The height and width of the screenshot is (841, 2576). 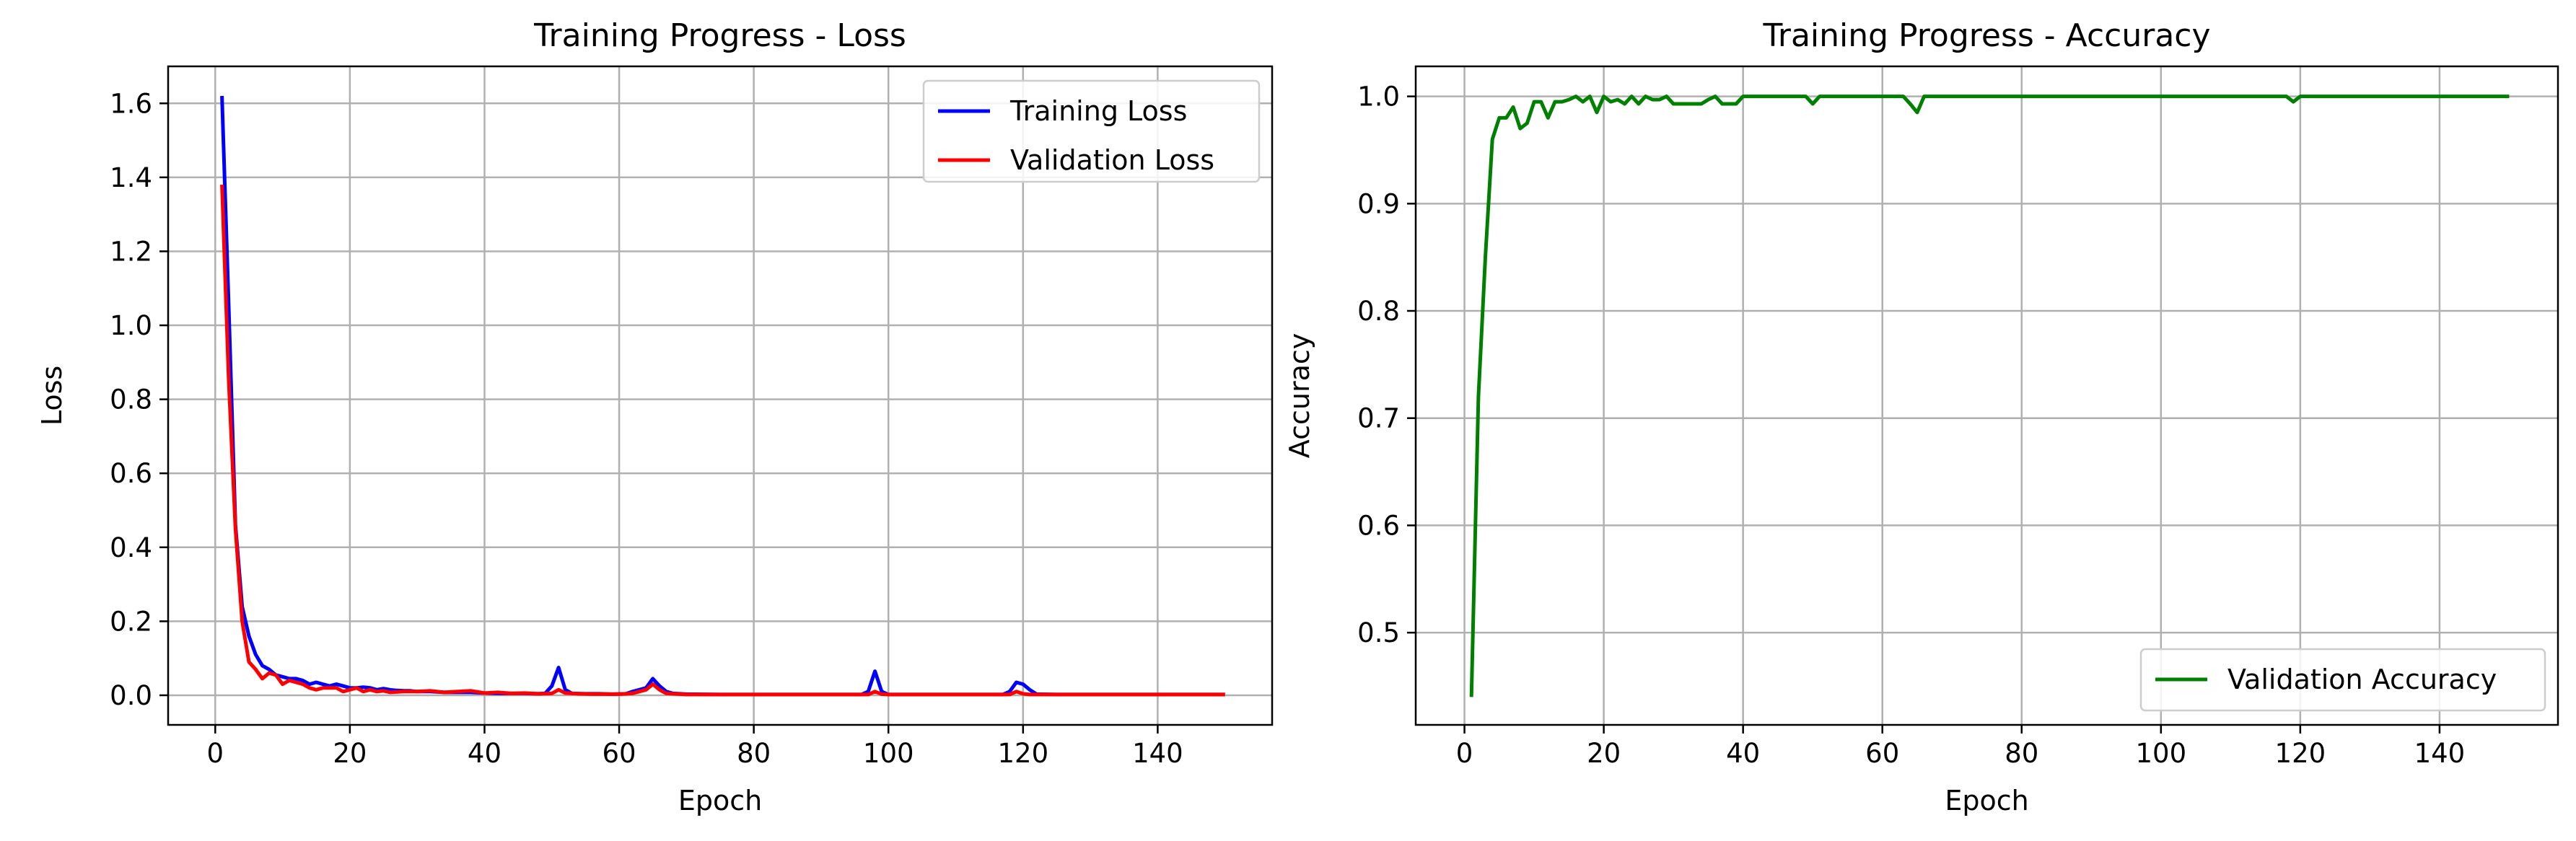 What do you see at coordinates (1299, 396) in the screenshot?
I see `y-axis-label: Accuracy` at bounding box center [1299, 396].